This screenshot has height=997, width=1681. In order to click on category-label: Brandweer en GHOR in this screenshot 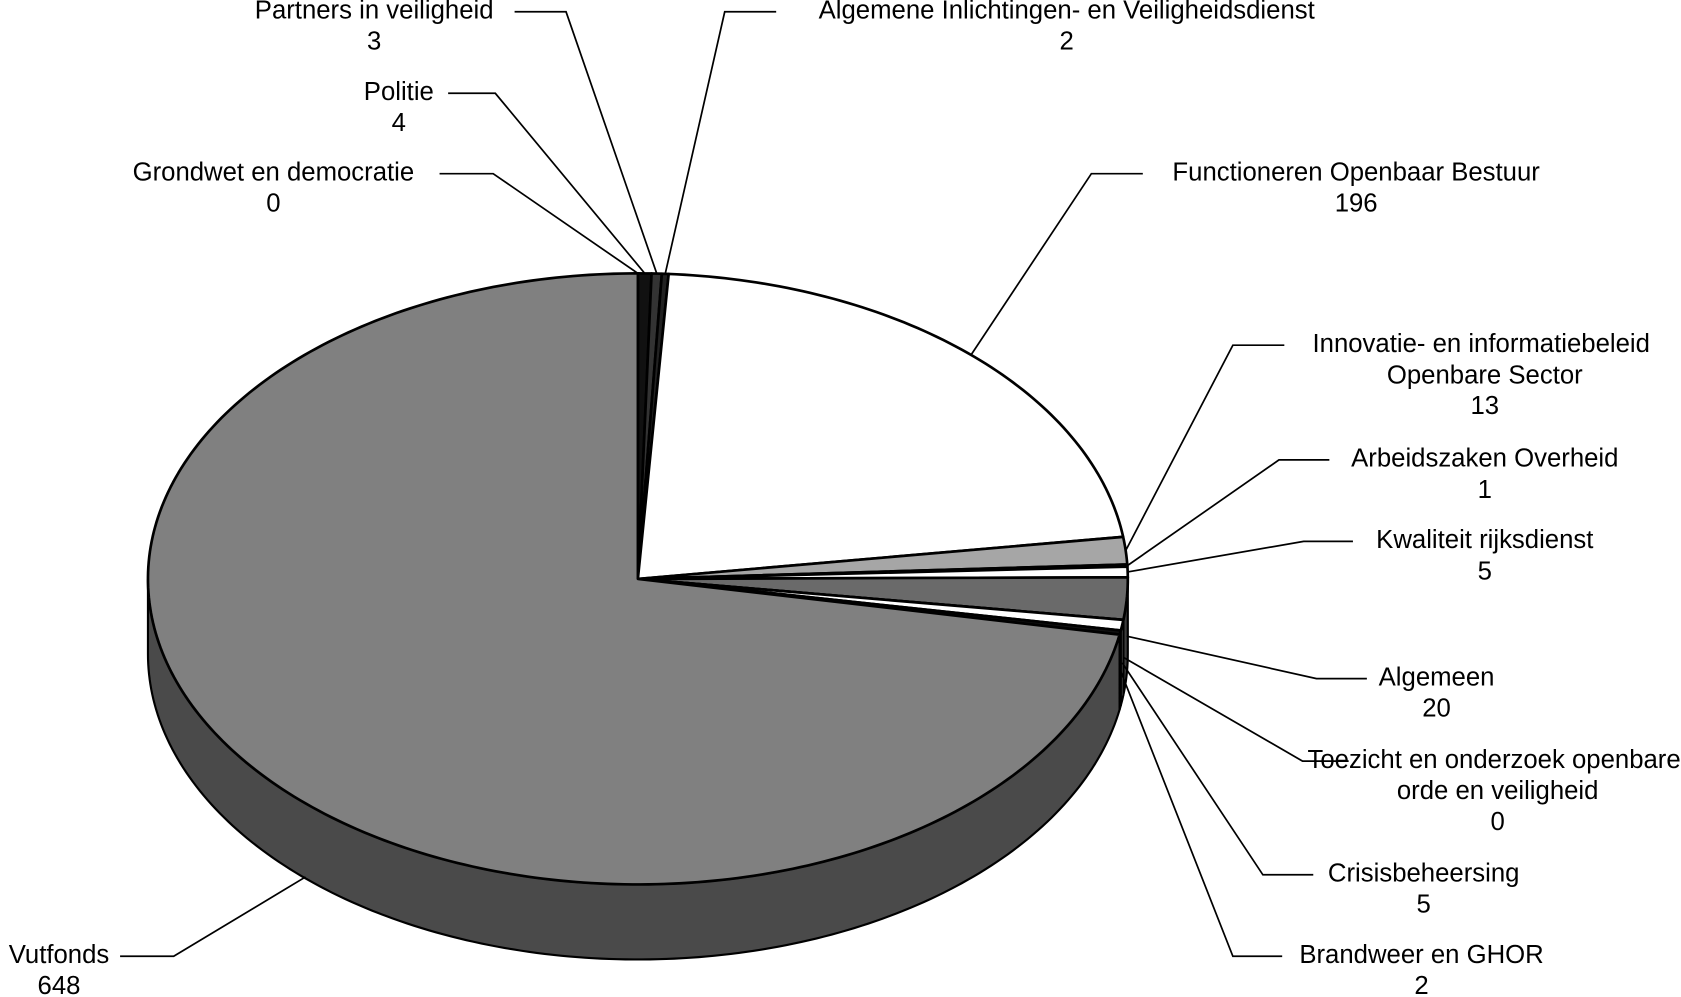, I will do `click(1421, 955)`.